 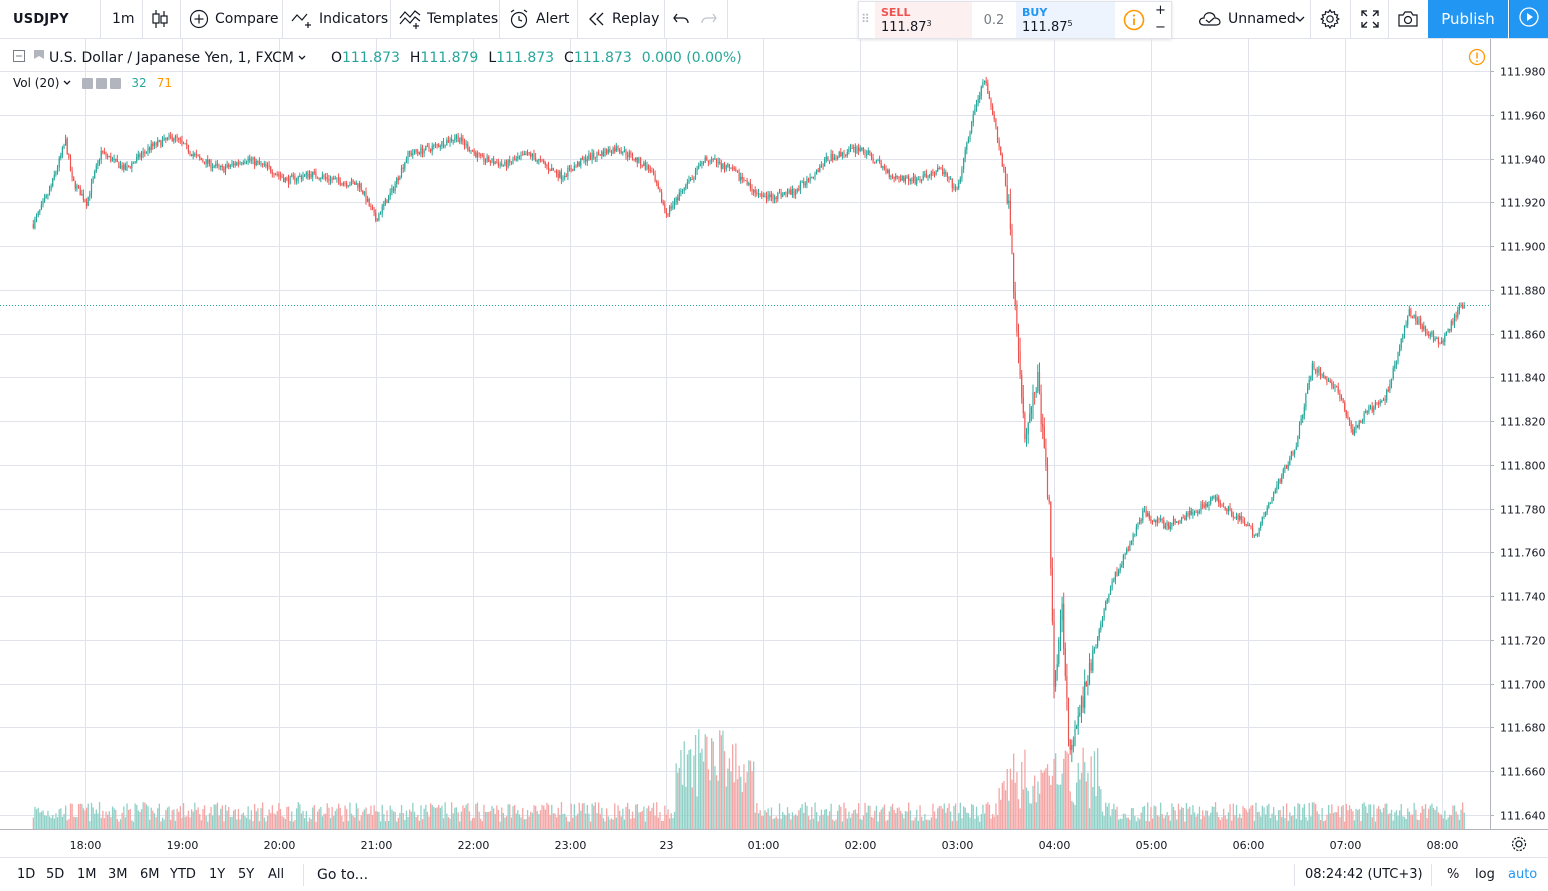 What do you see at coordinates (26, 874) in the screenshot?
I see `range-button-1d: 1D` at bounding box center [26, 874].